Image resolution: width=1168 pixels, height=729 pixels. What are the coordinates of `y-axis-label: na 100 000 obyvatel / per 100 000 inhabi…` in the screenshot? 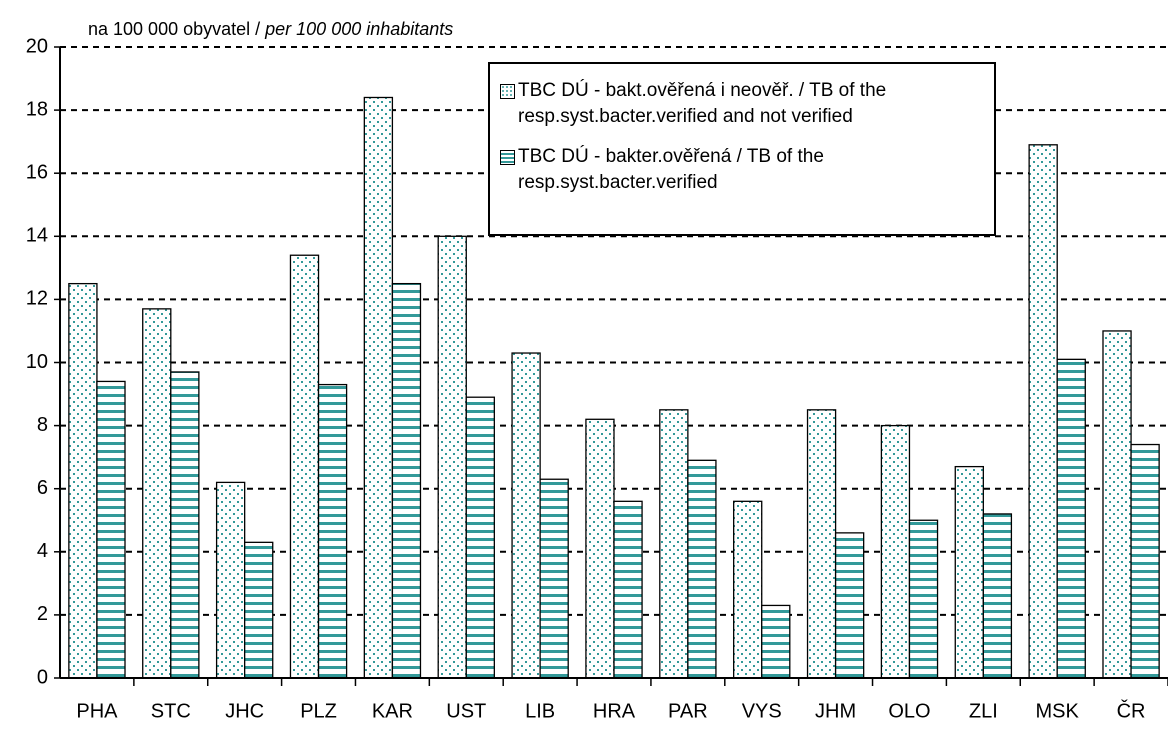 It's located at (270, 29).